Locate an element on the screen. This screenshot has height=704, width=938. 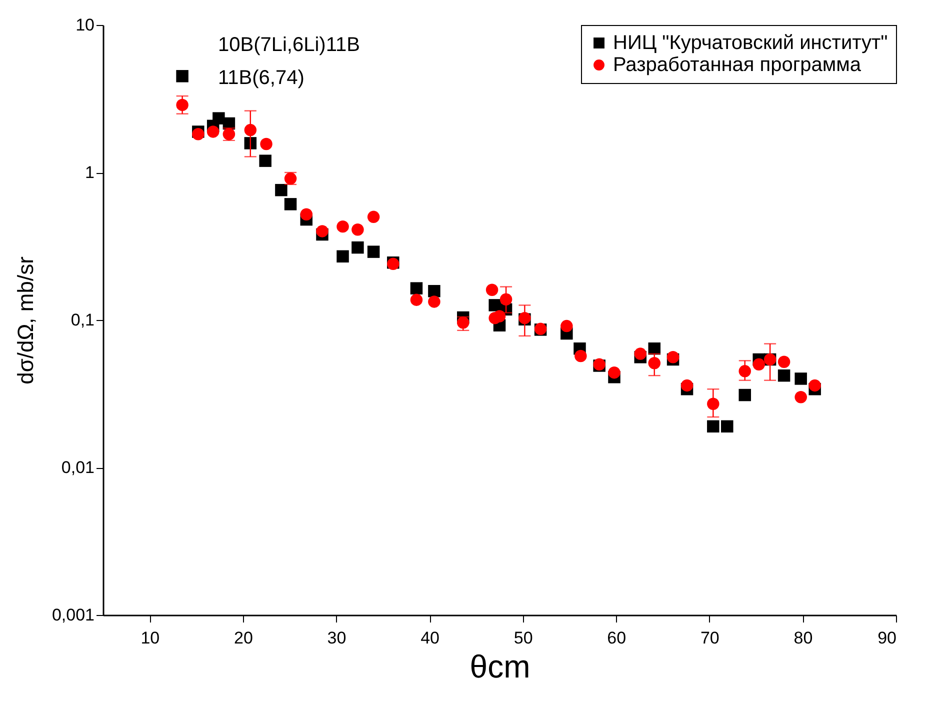
x-tick-label: 40 is located at coordinates (430, 638).